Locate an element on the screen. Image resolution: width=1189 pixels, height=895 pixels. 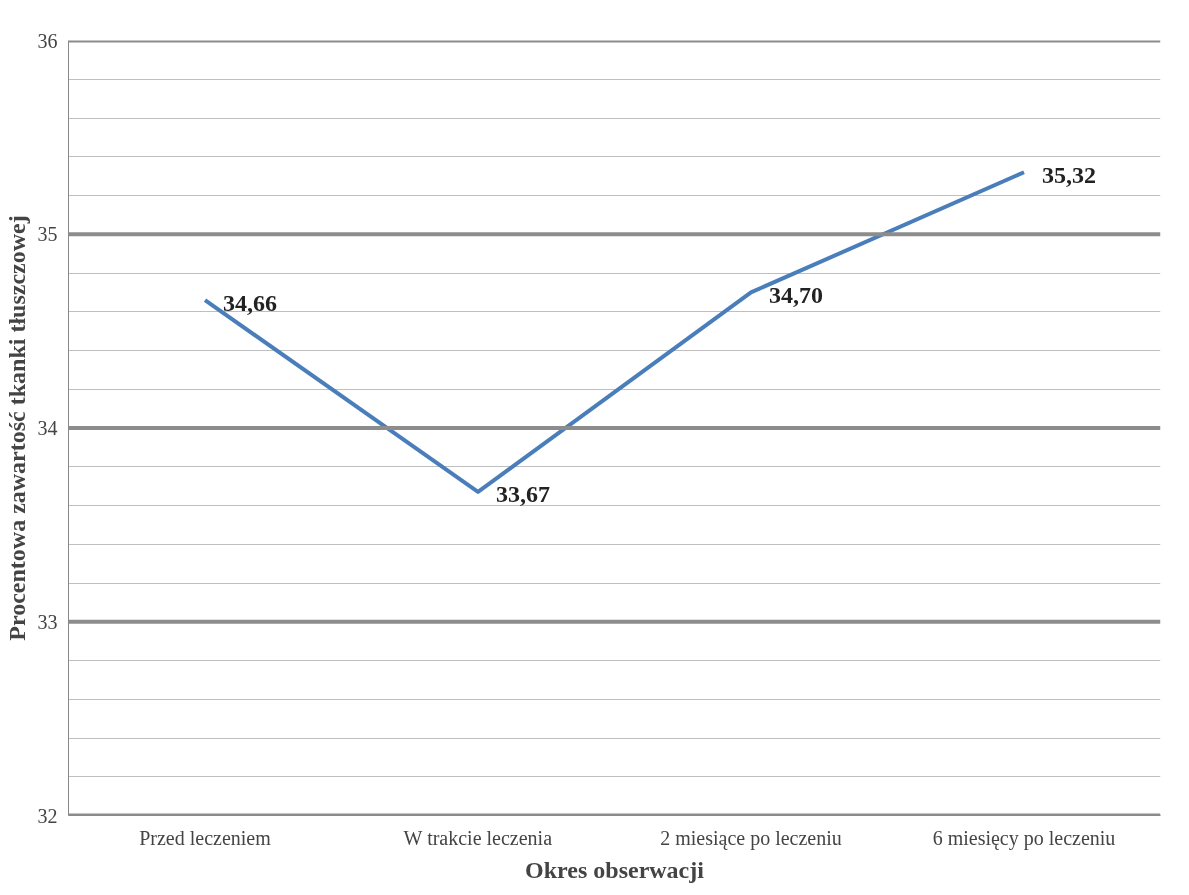
data-label: 34,70 is located at coordinates (796, 294).